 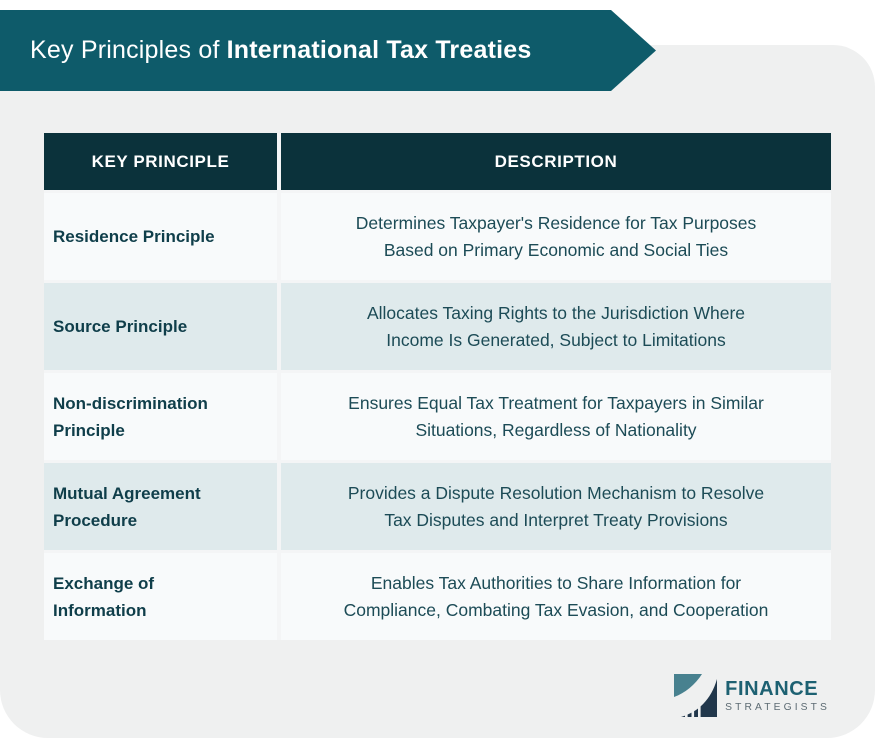 What do you see at coordinates (160, 161) in the screenshot?
I see `column-header-key-principle: KEY PRINCIPLE` at bounding box center [160, 161].